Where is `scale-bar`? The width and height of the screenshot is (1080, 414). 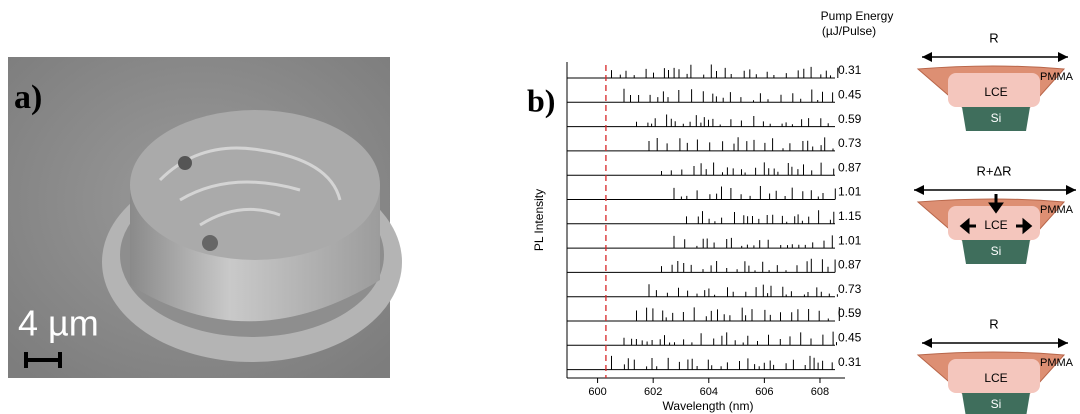
scale-bar is located at coordinates (43, 360).